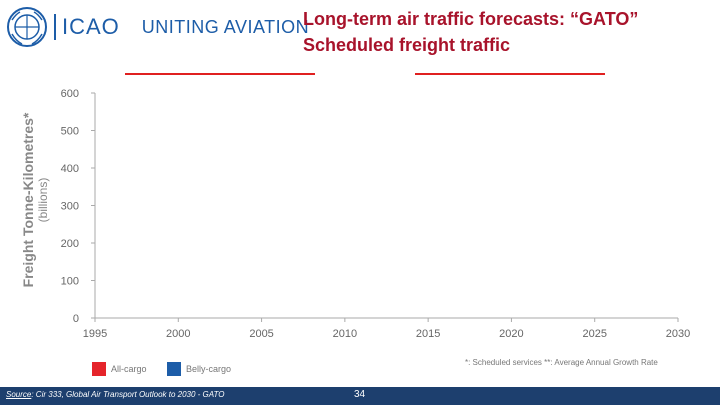 This screenshot has height=405, width=720. What do you see at coordinates (55, 27) in the screenshot?
I see `logo-separator` at bounding box center [55, 27].